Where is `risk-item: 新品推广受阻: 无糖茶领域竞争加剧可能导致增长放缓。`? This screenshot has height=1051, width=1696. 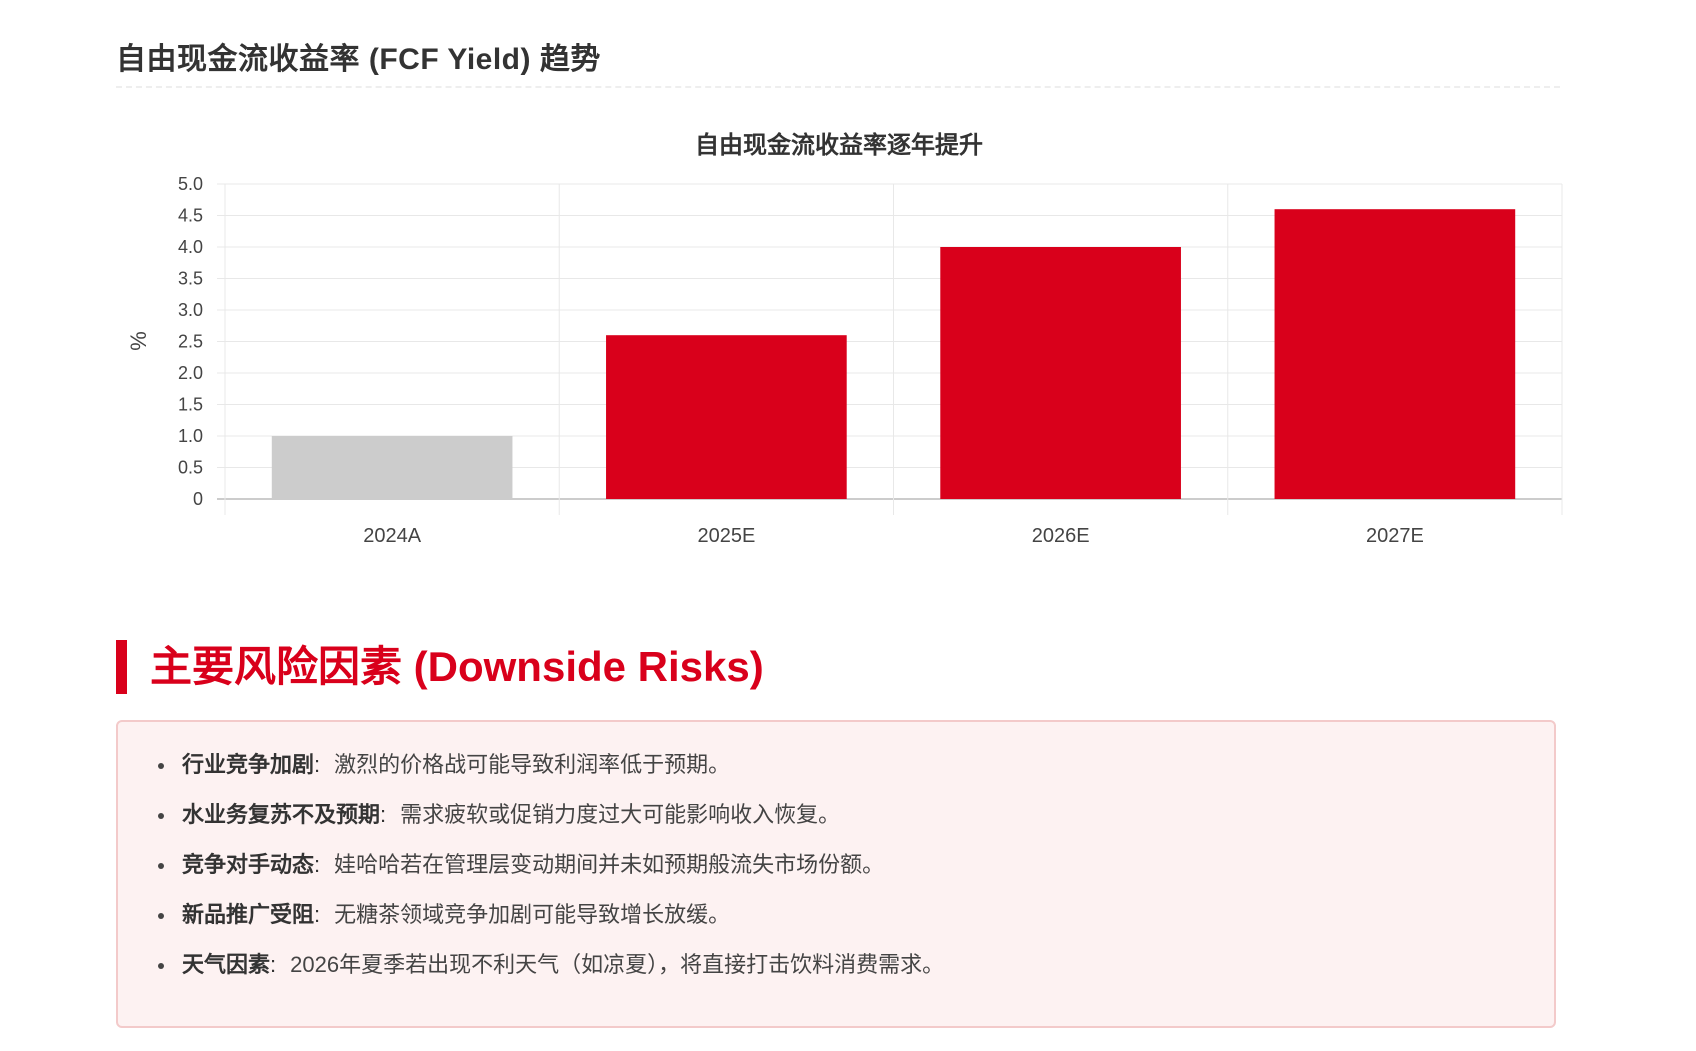 risk-item: 新品推广受阻: 无糖茶领域竞争加剧可能导致增长放缓。 is located at coordinates (853, 915).